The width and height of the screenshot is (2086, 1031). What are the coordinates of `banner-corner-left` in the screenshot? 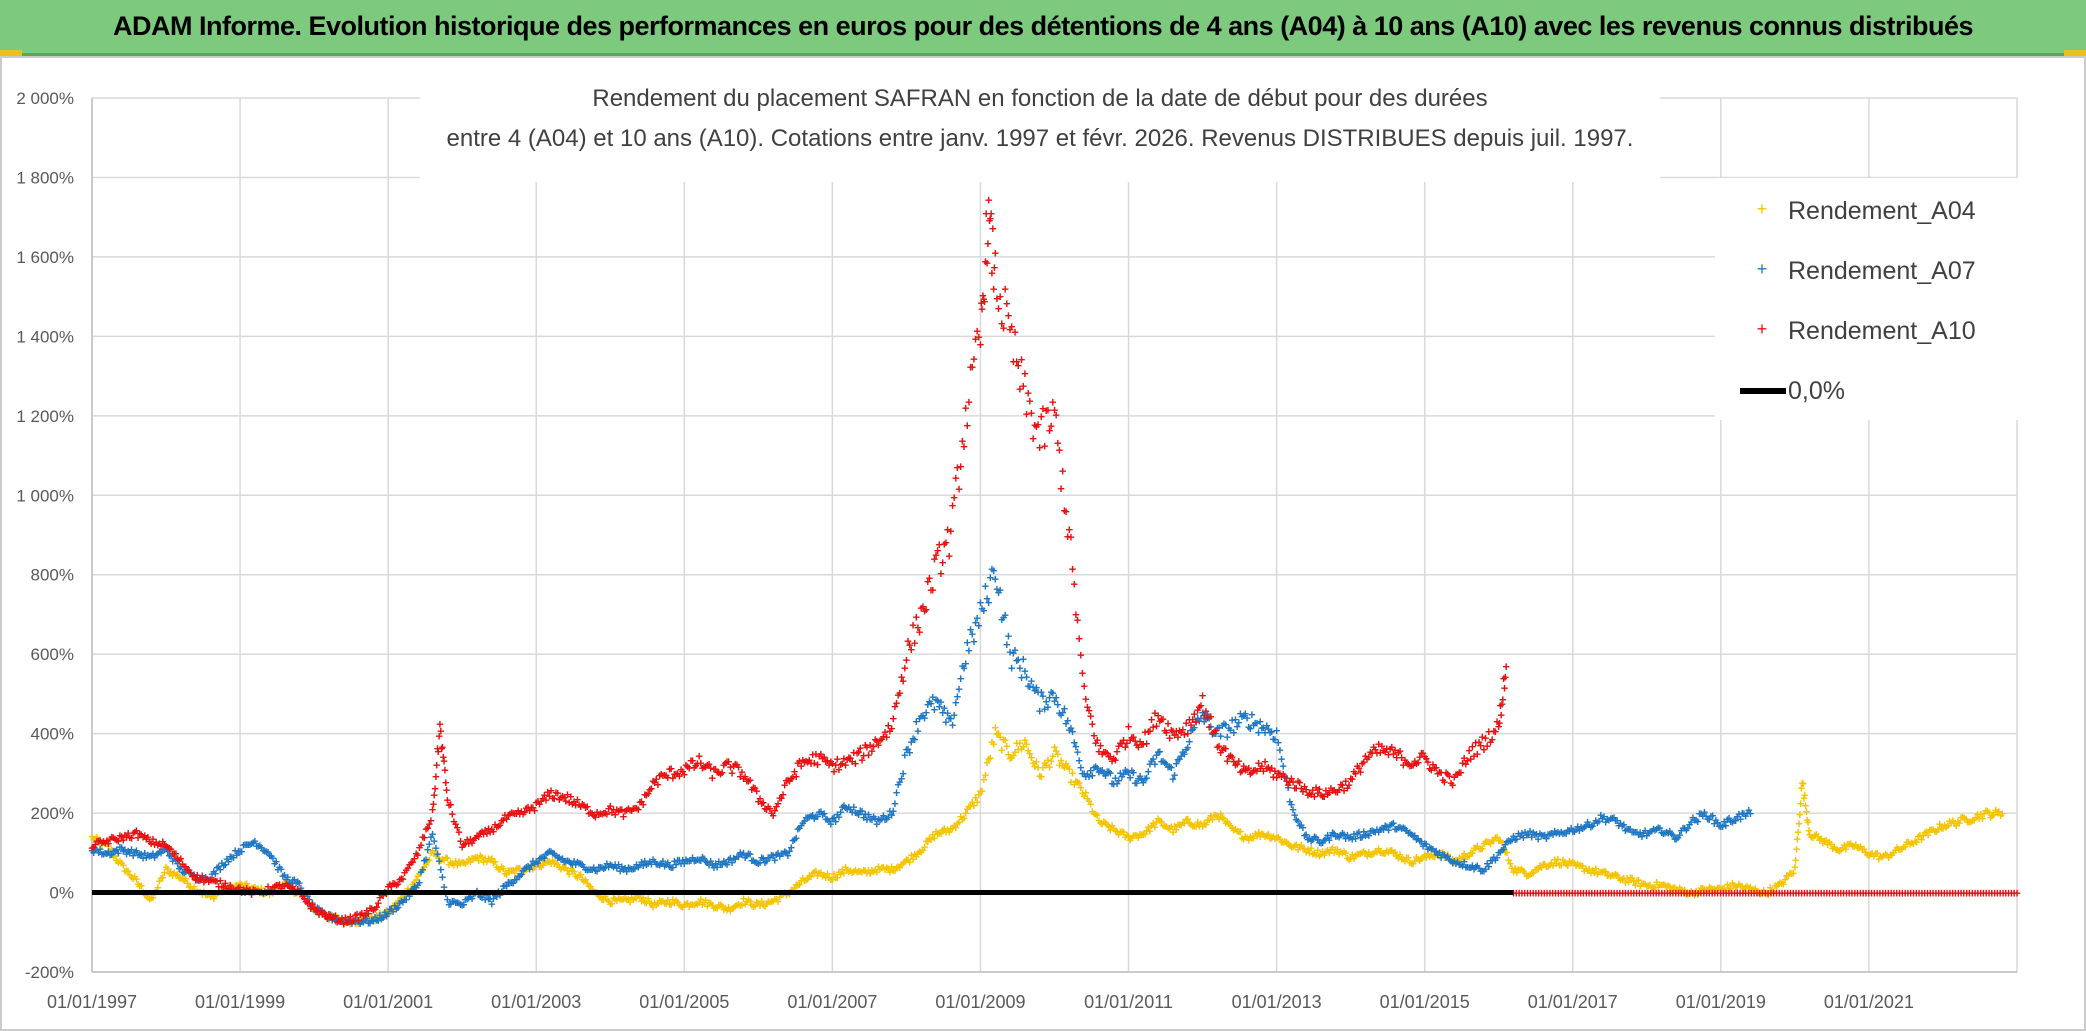 It's located at (11, 53).